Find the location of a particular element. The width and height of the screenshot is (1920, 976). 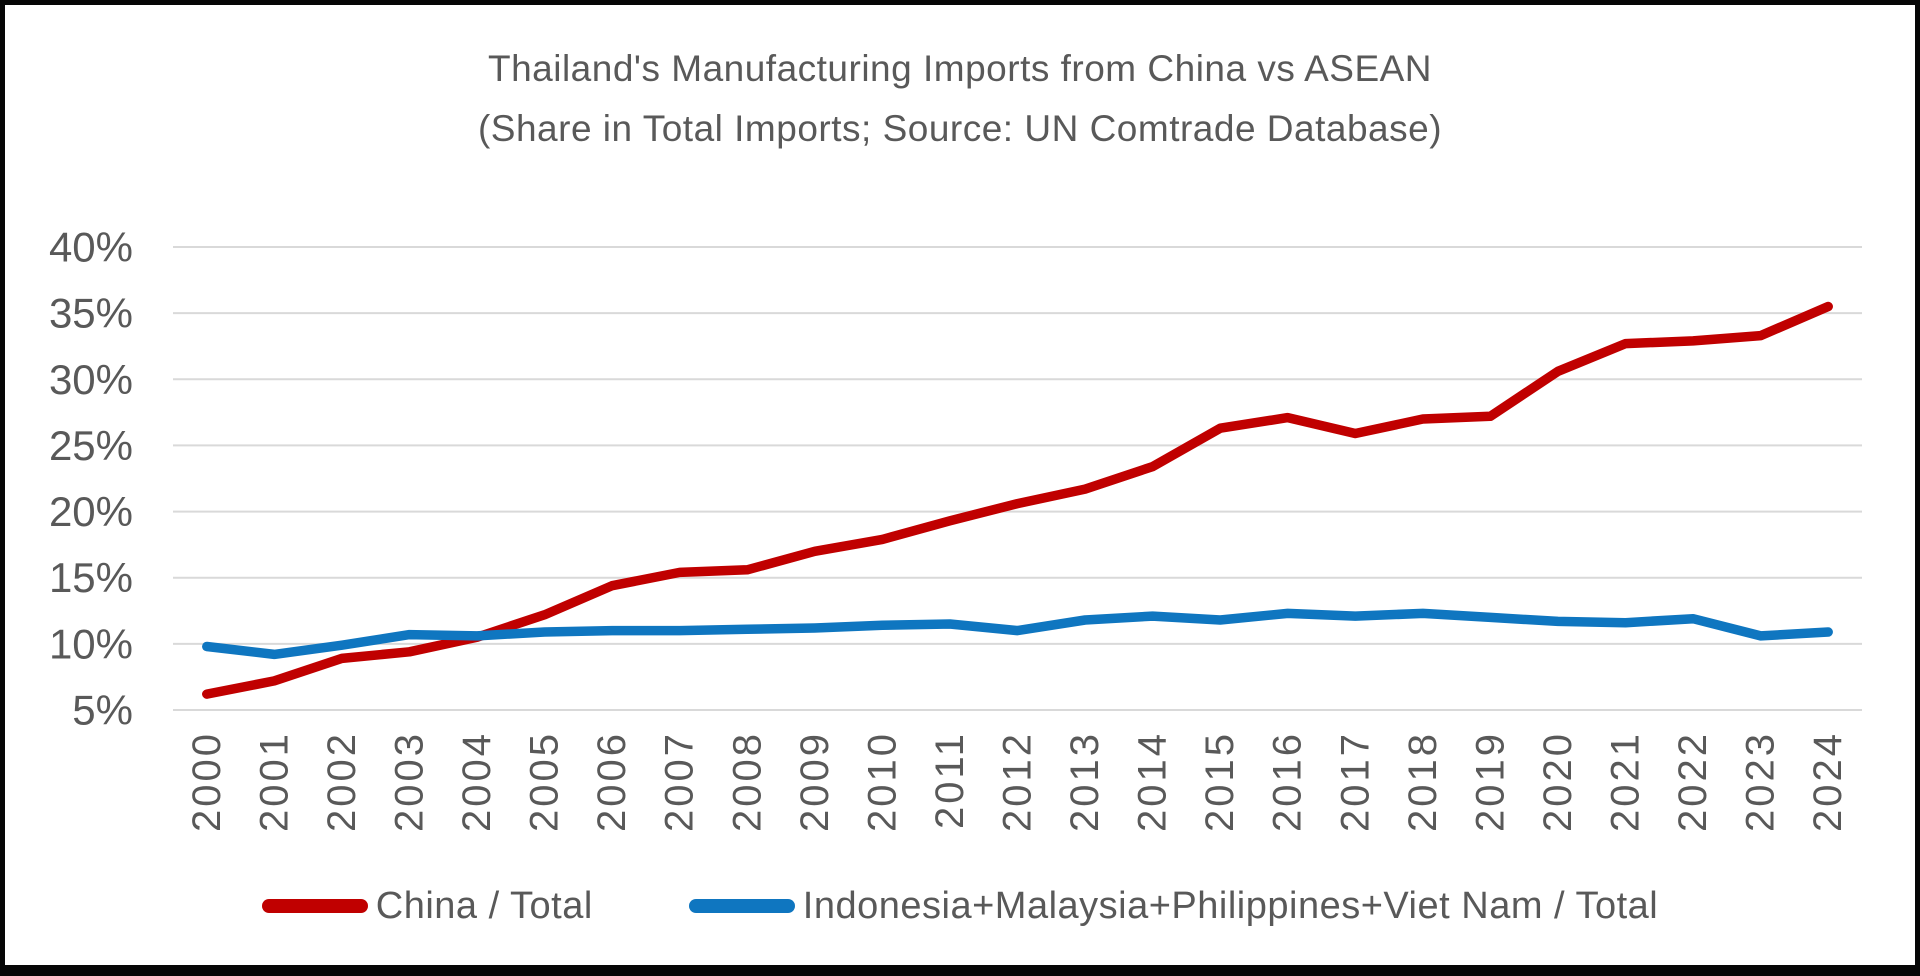

x-tick-label: 2019 is located at coordinates (1490, 781).